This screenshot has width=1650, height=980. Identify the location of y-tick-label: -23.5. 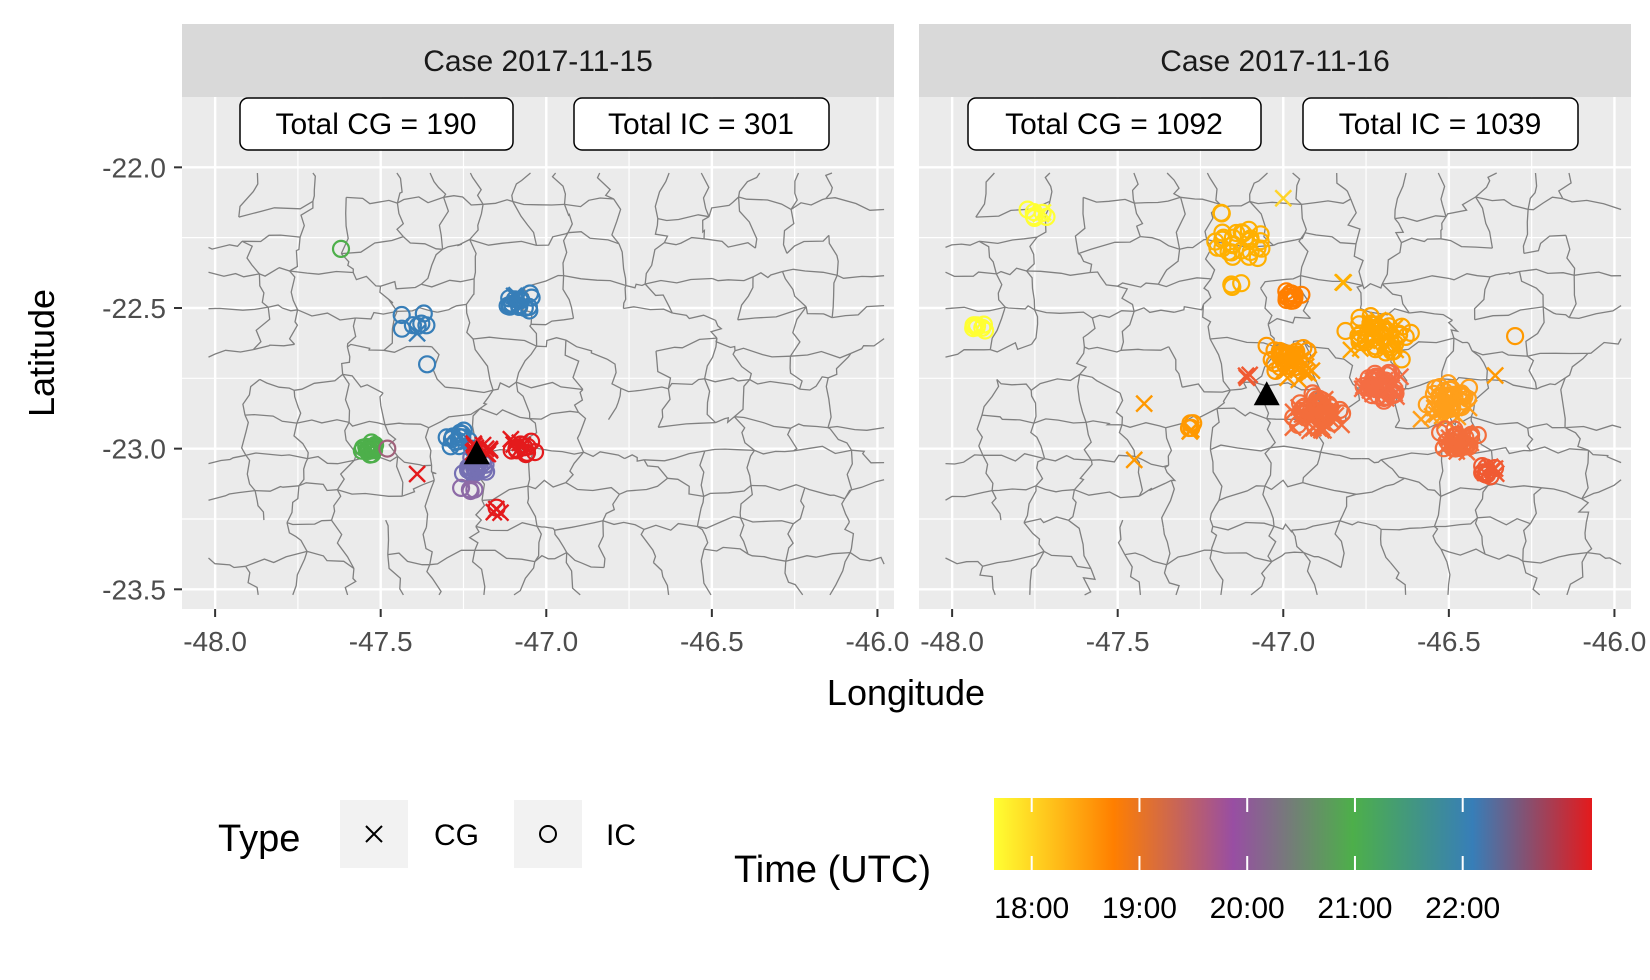
(134, 589).